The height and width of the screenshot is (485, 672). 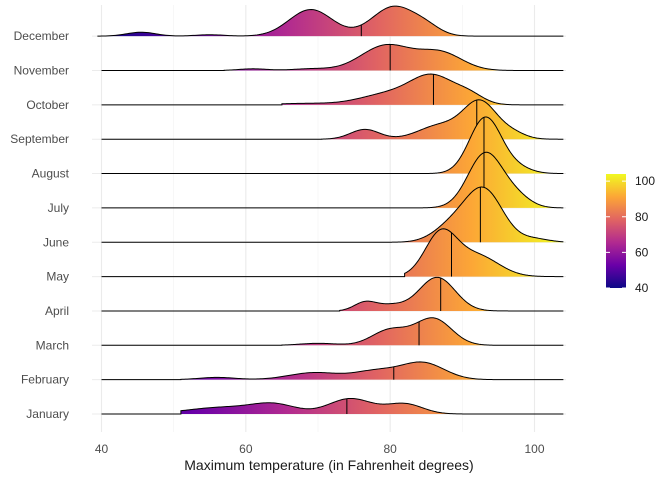 I want to click on ridge-november, so click(x=332, y=57).